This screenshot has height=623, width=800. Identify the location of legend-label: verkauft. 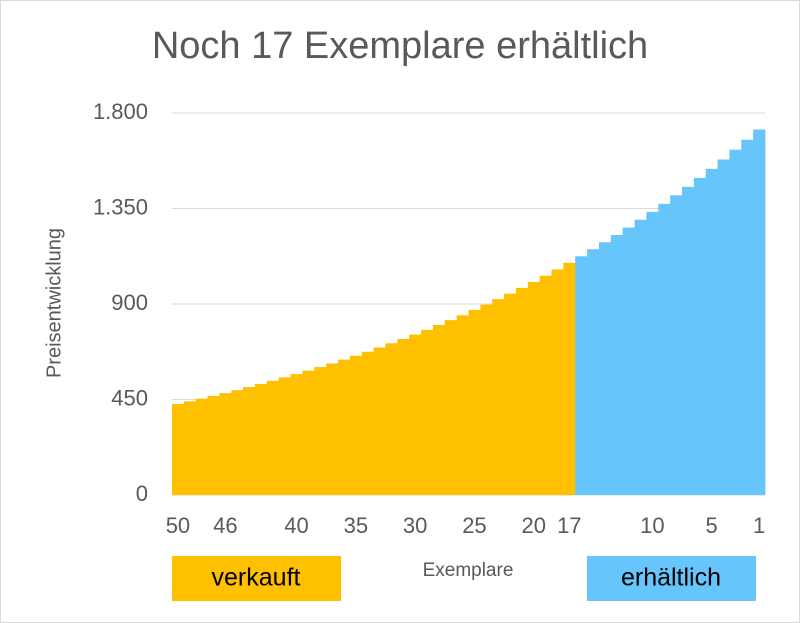
(256, 578).